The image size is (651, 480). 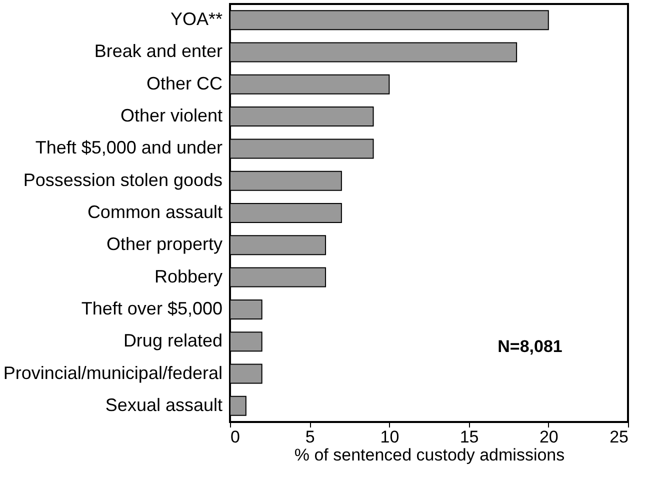 What do you see at coordinates (530, 346) in the screenshot?
I see `annotation: N=8,081` at bounding box center [530, 346].